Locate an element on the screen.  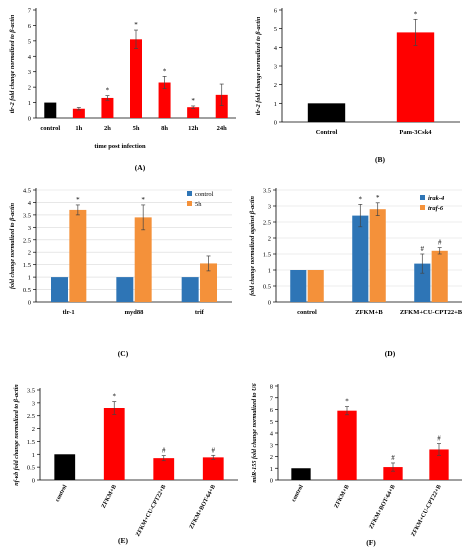
y-axis-label: miR-155 fold change normalized to U6 is located at coordinates (254, 433).